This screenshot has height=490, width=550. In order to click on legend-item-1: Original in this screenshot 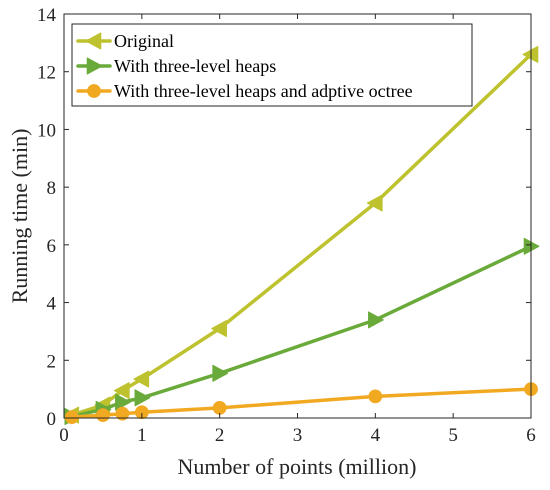, I will do `click(125, 41)`.